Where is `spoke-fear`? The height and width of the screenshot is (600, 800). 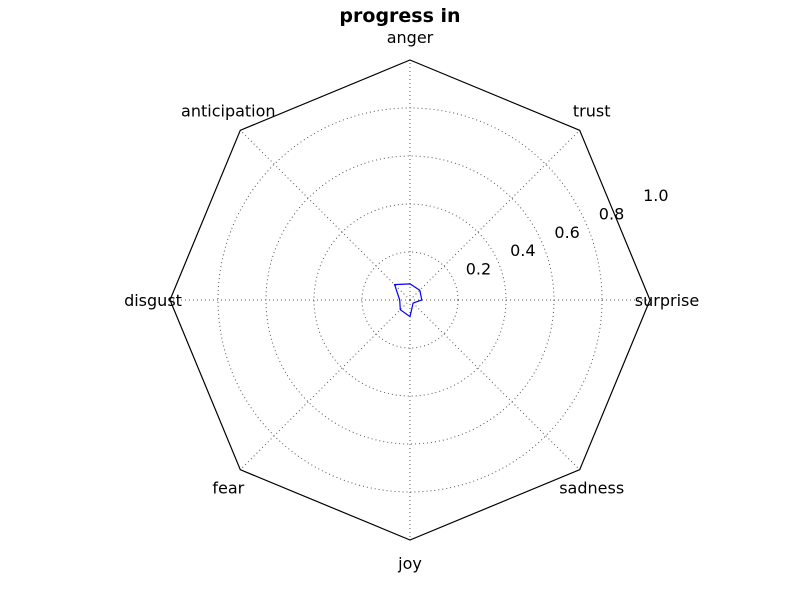
spoke-fear is located at coordinates (325, 385).